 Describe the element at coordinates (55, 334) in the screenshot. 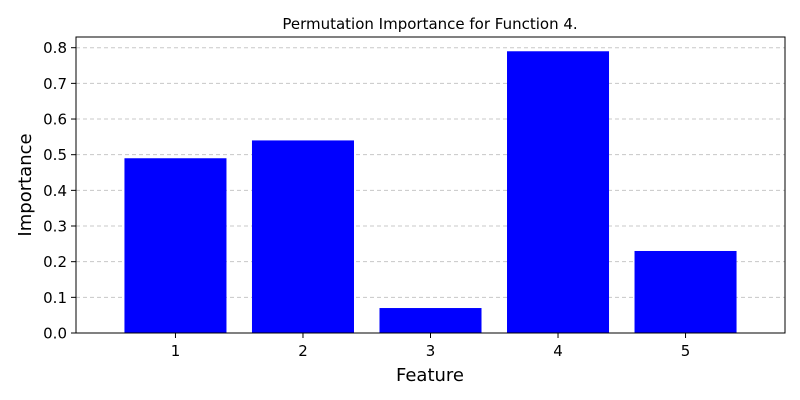

I see `y-tick-label: 0.0` at that location.